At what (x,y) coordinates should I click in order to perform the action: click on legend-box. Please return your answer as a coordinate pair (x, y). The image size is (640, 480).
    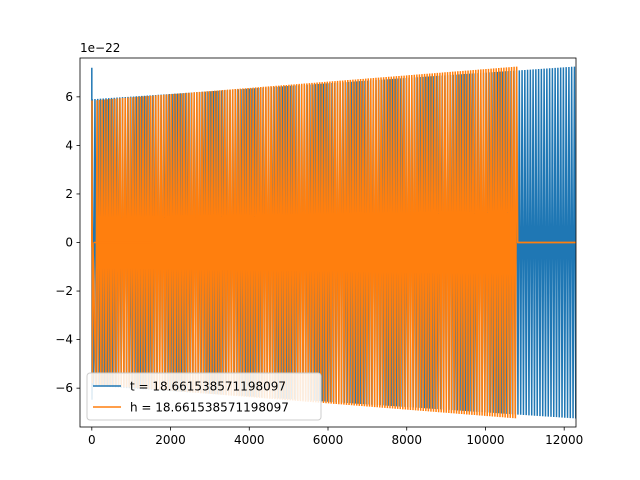
    Looking at the image, I should click on (204, 396).